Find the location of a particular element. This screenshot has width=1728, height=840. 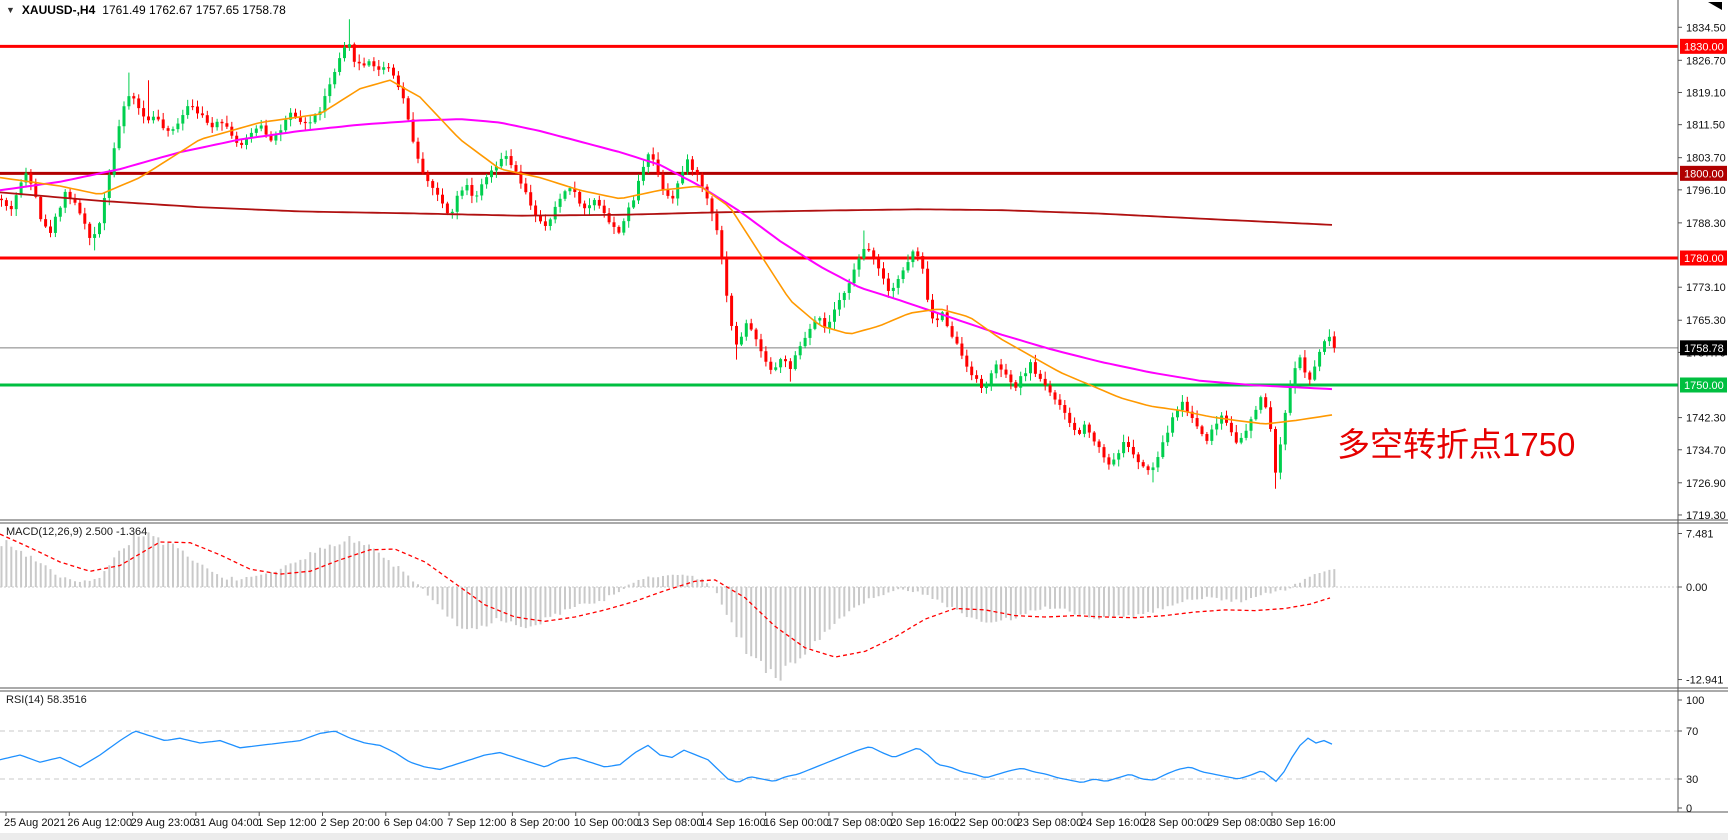

time-tick-label: 25 Aug 2021 is located at coordinates (35, 823).